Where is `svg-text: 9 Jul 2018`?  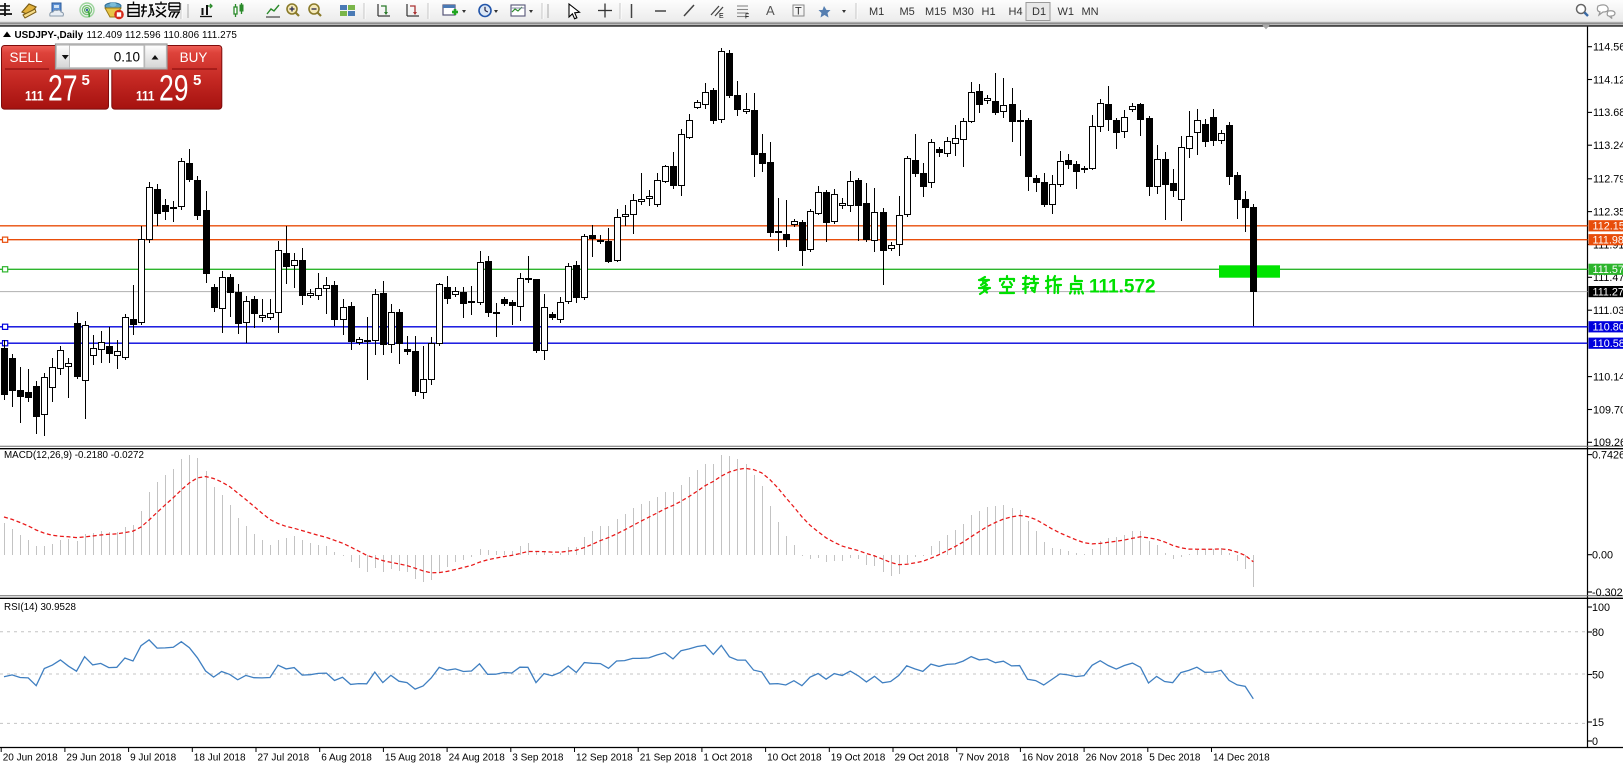 svg-text: 9 Jul 2018 is located at coordinates (153, 758).